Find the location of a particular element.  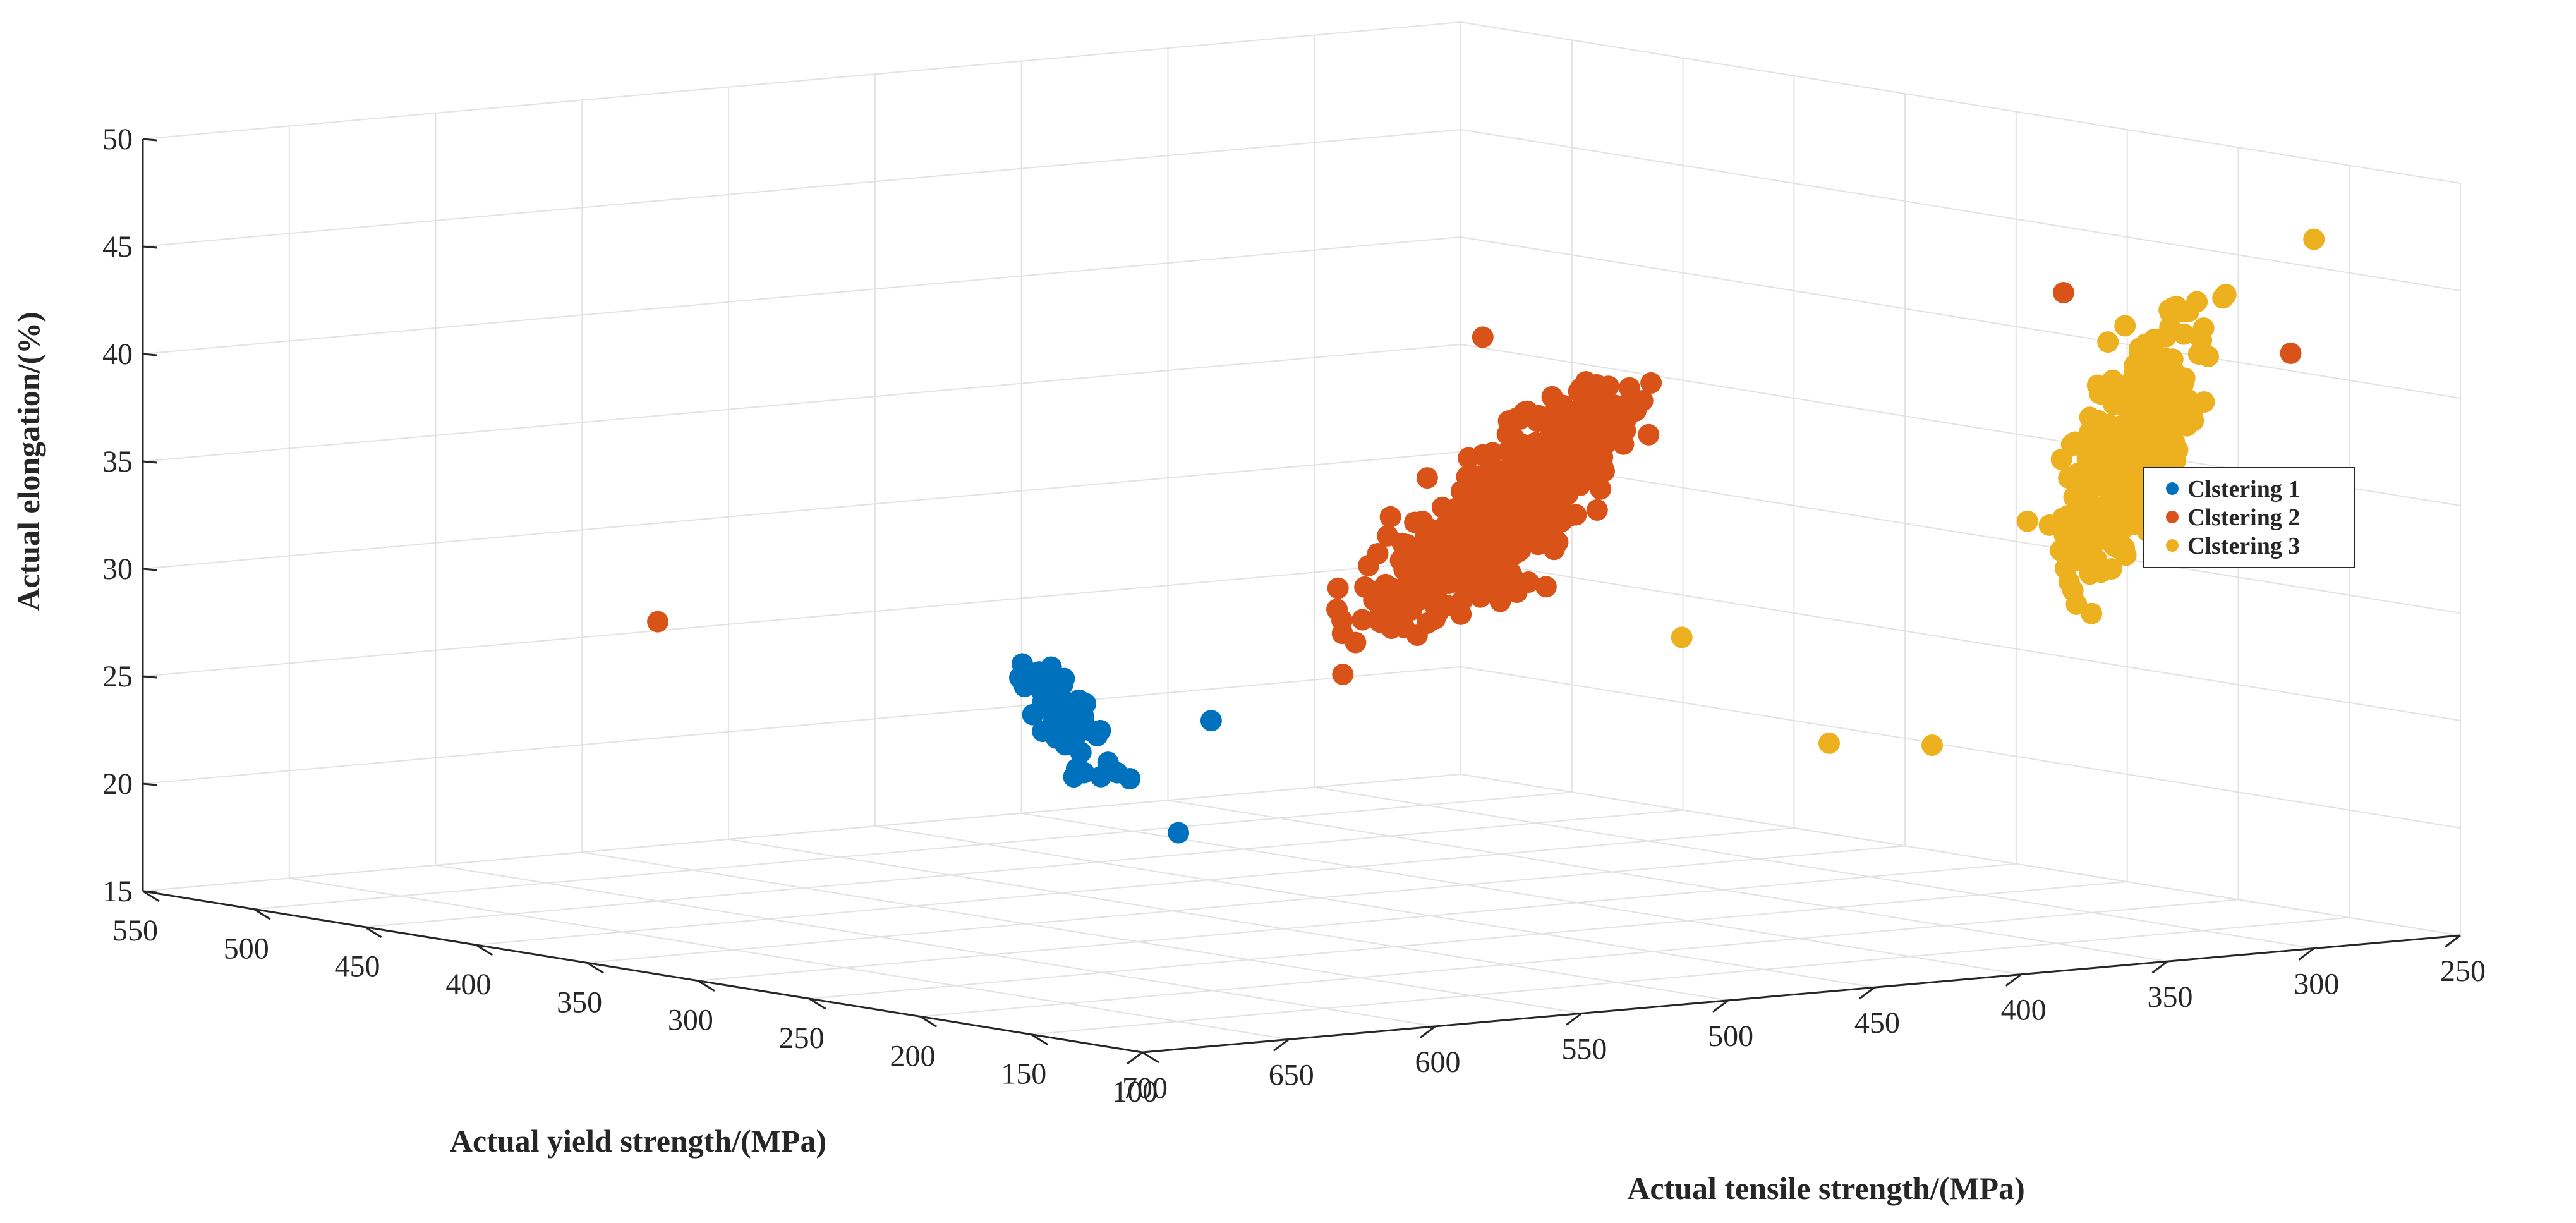

z-tick-label: 45 is located at coordinates (117, 247).